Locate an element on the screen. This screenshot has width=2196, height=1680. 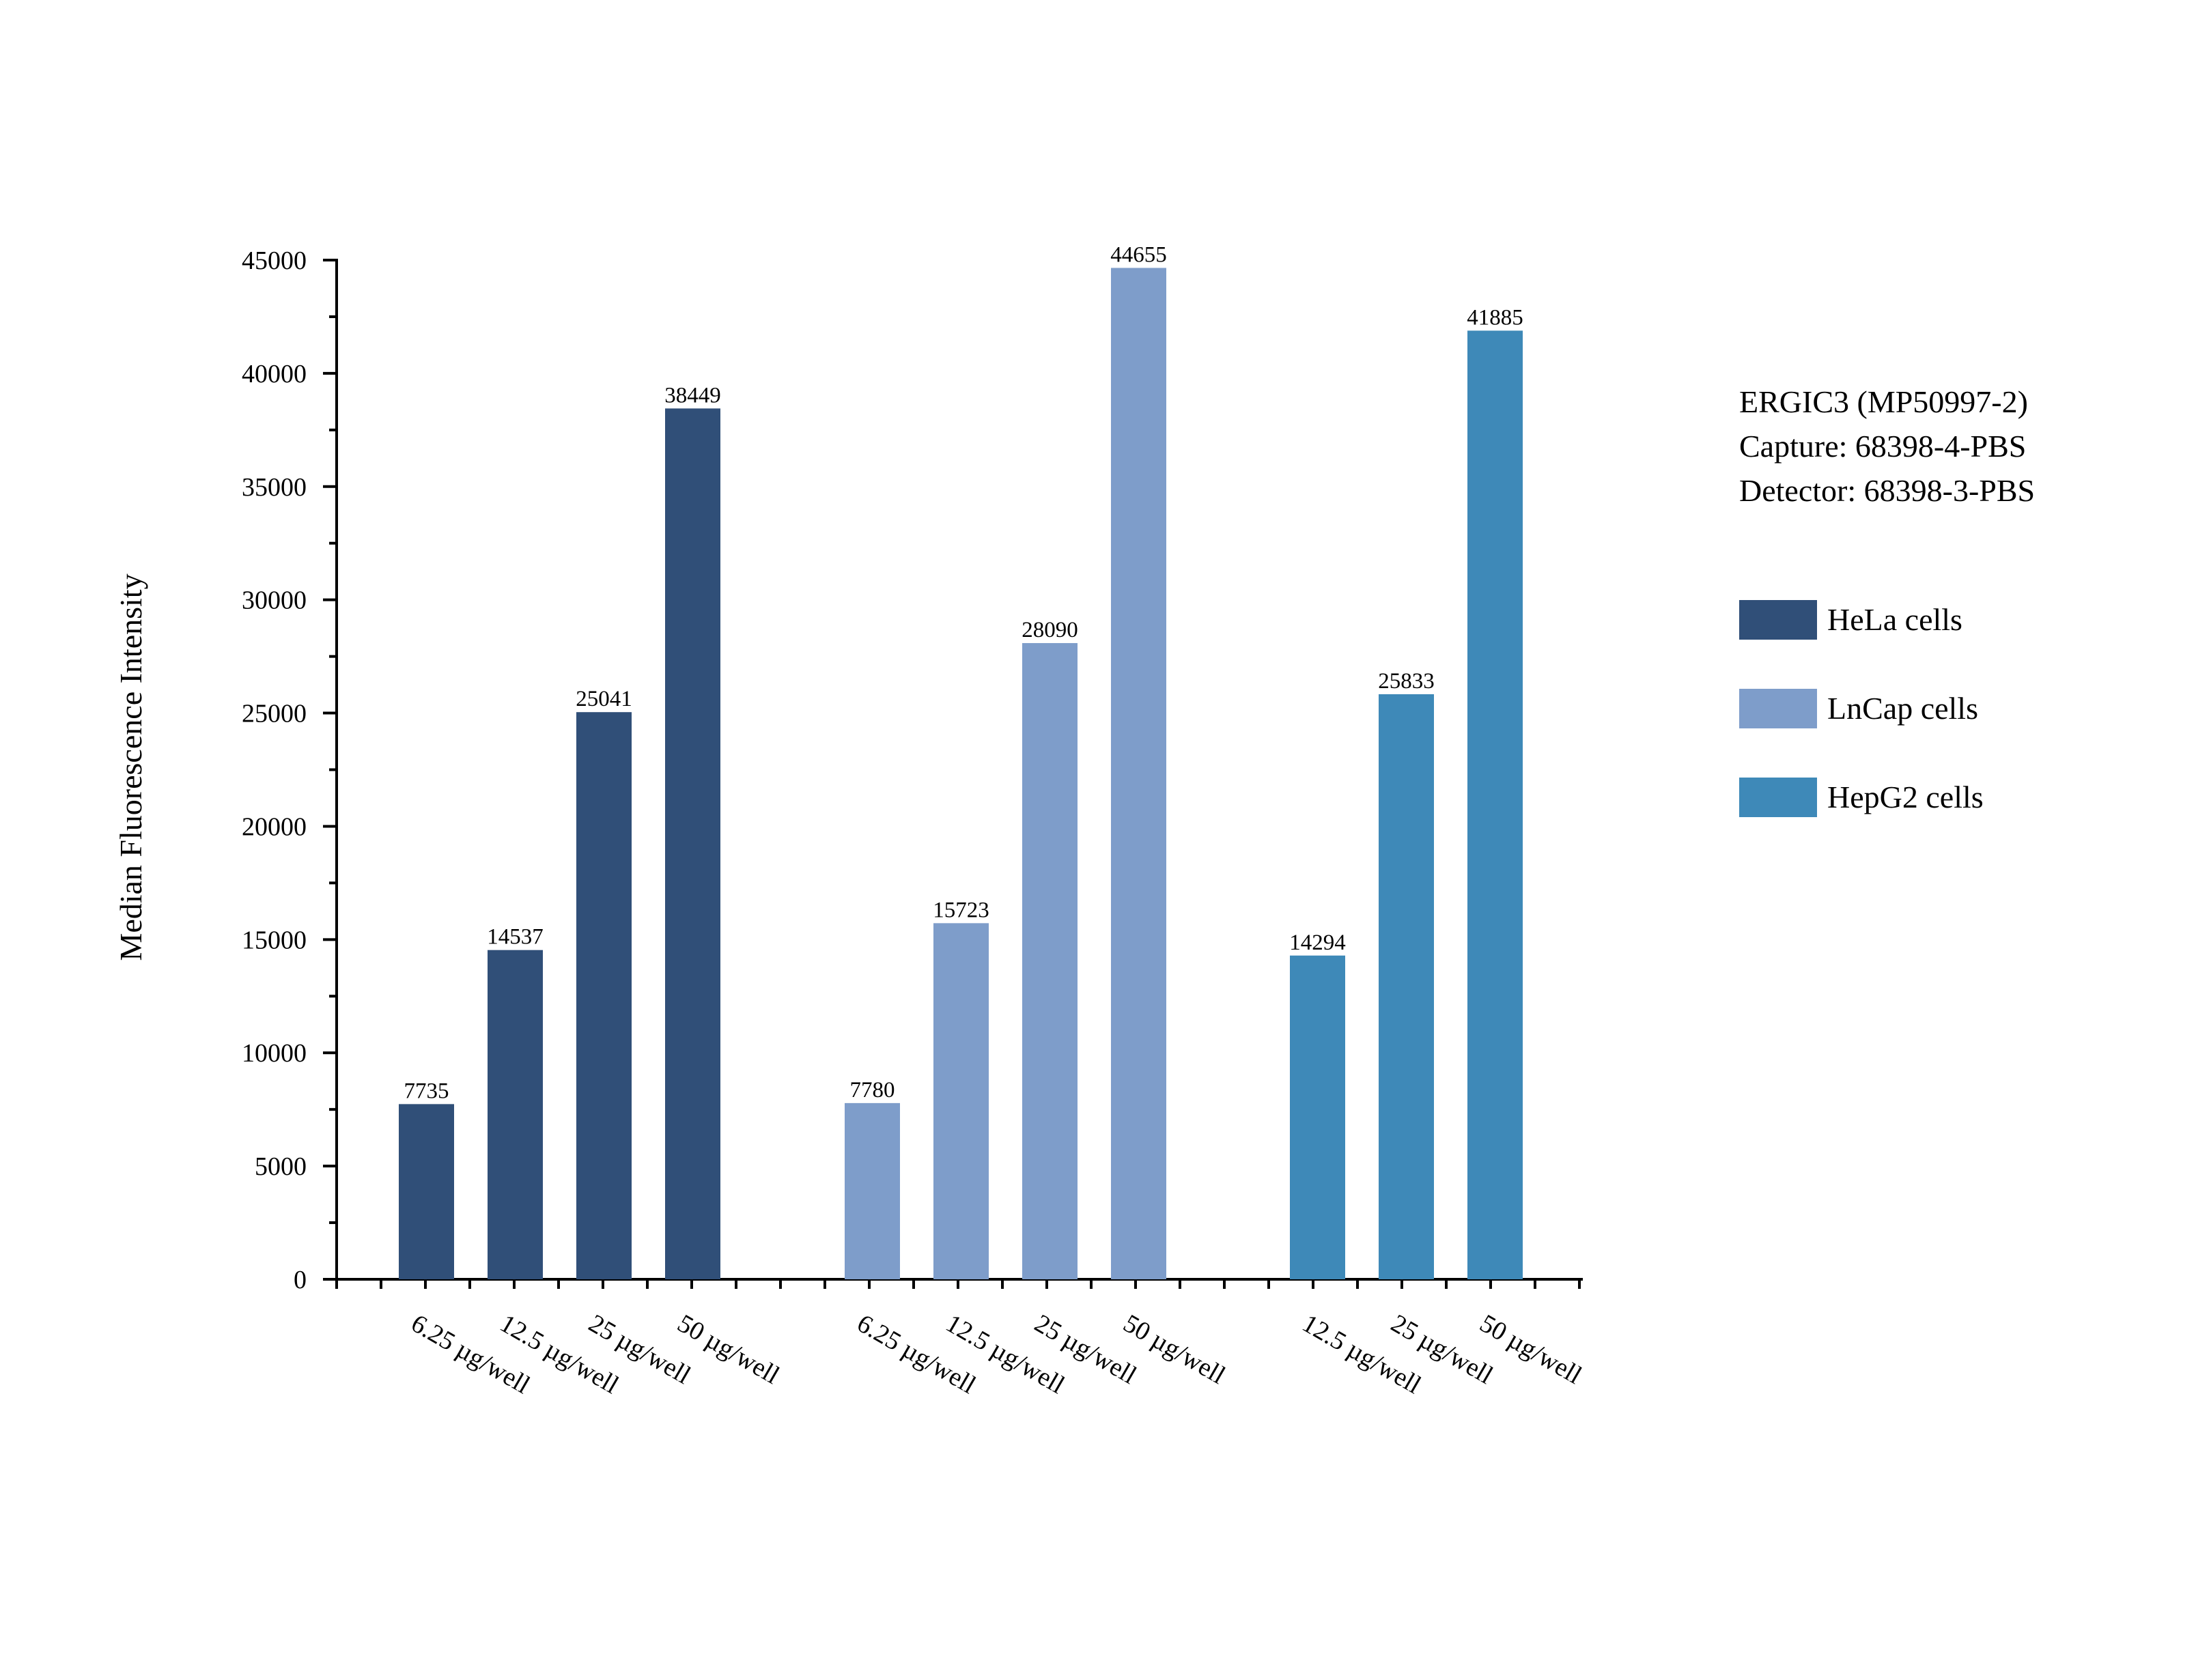
y-tick-label: 15000 is located at coordinates (274, 940).